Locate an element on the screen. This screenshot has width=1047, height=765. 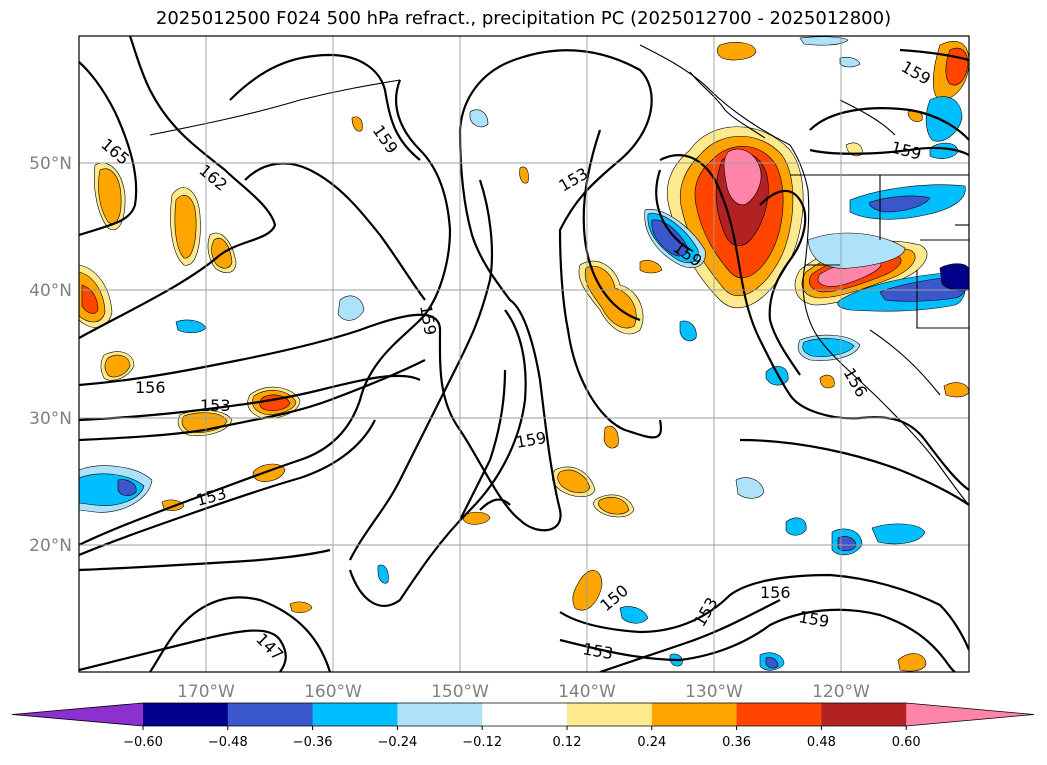
lon-label-170w: 170°W is located at coordinates (206, 692).